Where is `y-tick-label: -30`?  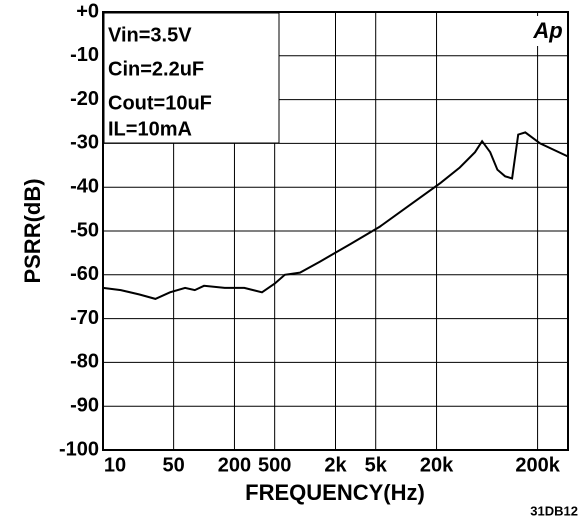 y-tick-label: -30 is located at coordinates (84, 143).